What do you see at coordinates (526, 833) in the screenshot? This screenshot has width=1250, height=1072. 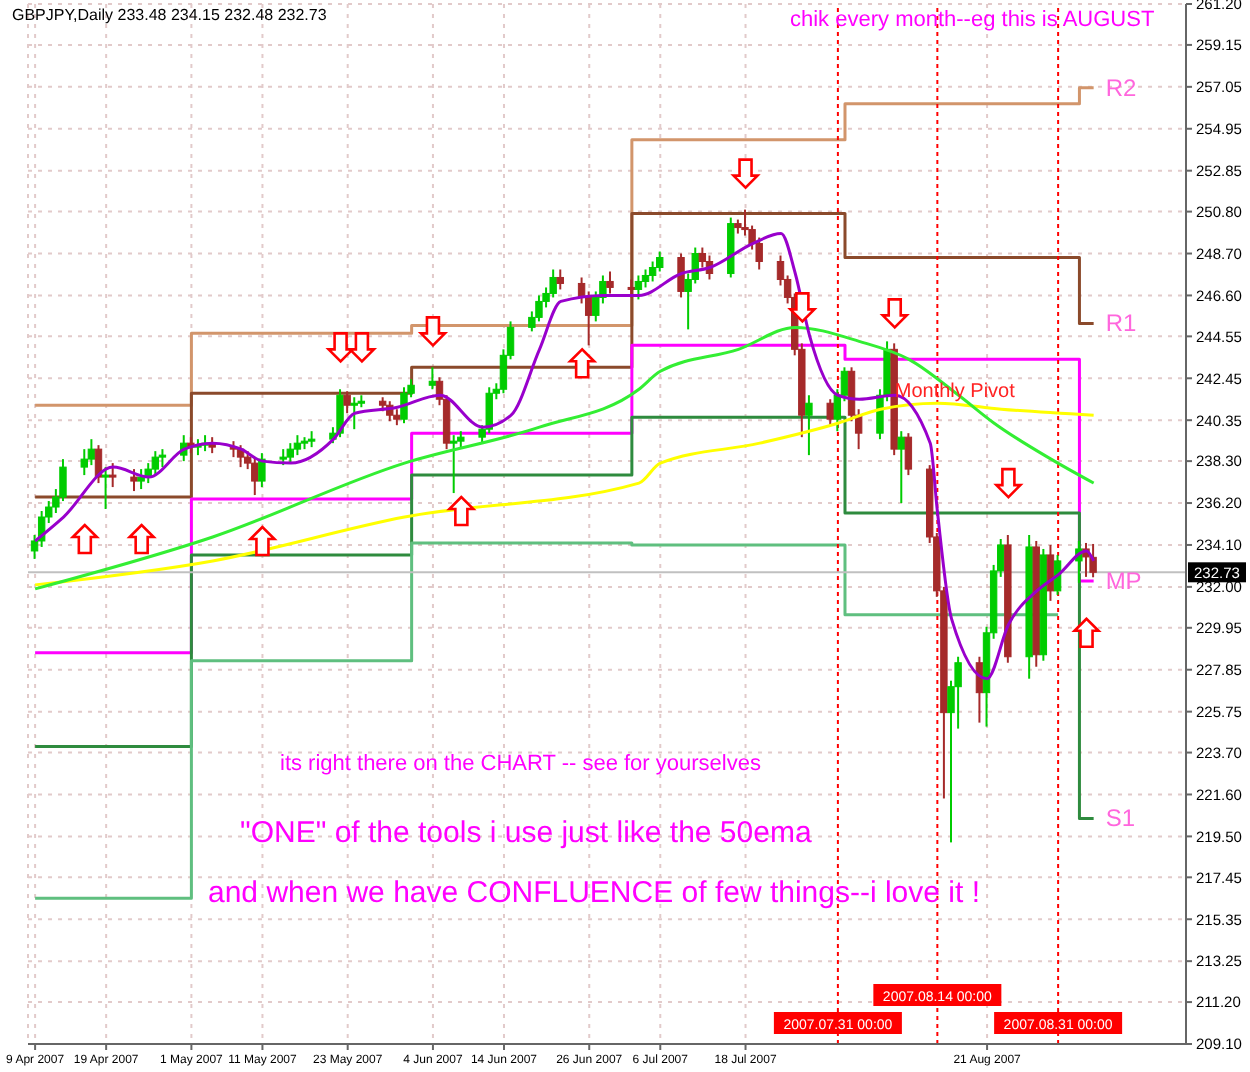 I see `annotation: "ONE" of the tools i use just like the 50ema` at bounding box center [526, 833].